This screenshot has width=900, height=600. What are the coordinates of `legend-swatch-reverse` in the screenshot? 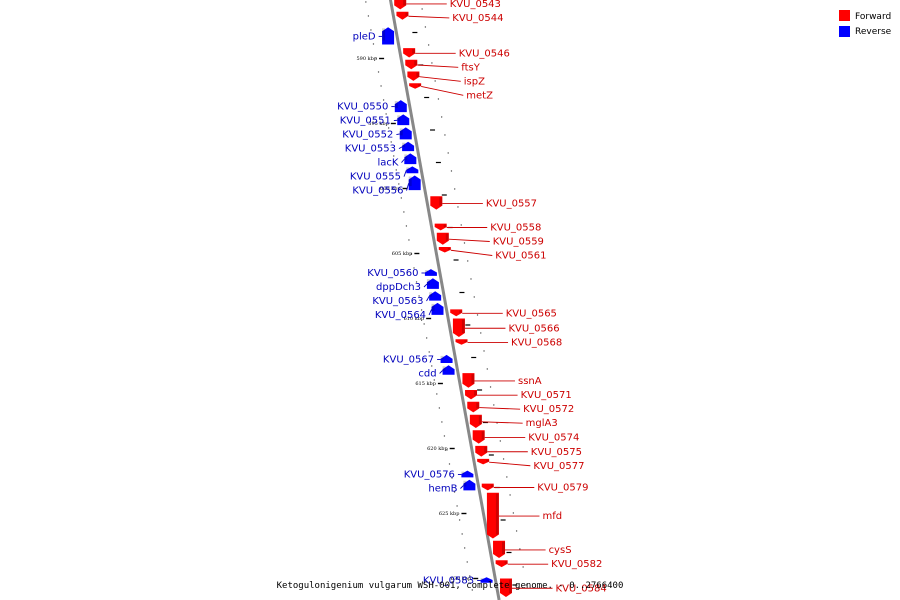 It's located at (844, 31).